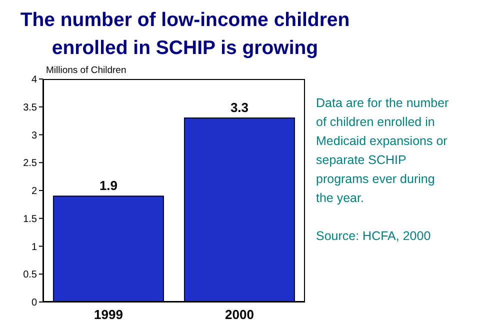 Image resolution: width=477 pixels, height=325 pixels. Describe the element at coordinates (30, 219) in the screenshot. I see `y-tick-label: 1.5` at that location.